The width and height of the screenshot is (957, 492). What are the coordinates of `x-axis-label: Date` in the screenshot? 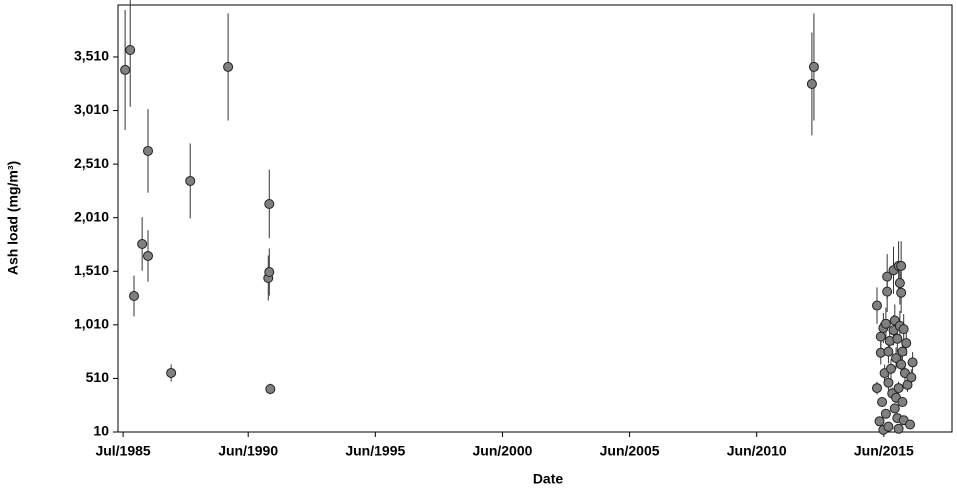 It's located at (548, 479).